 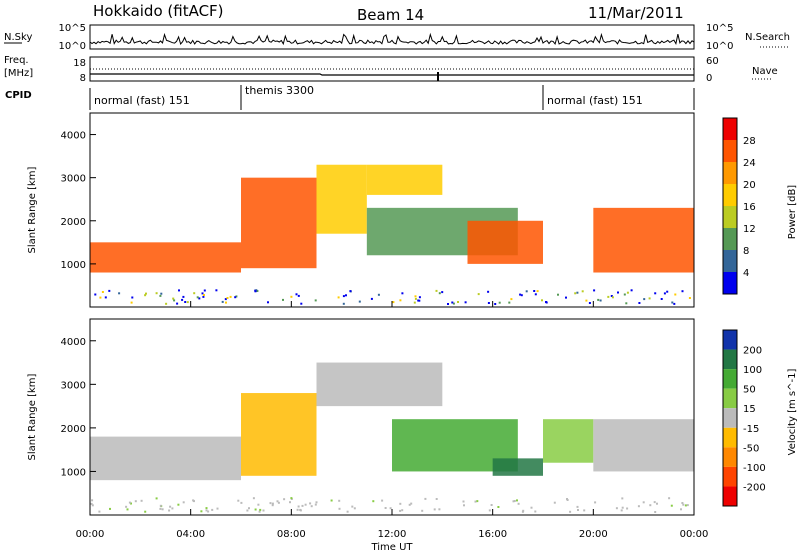 I want to click on velocity-ylabel: Slant Range [km], so click(x=32, y=416).